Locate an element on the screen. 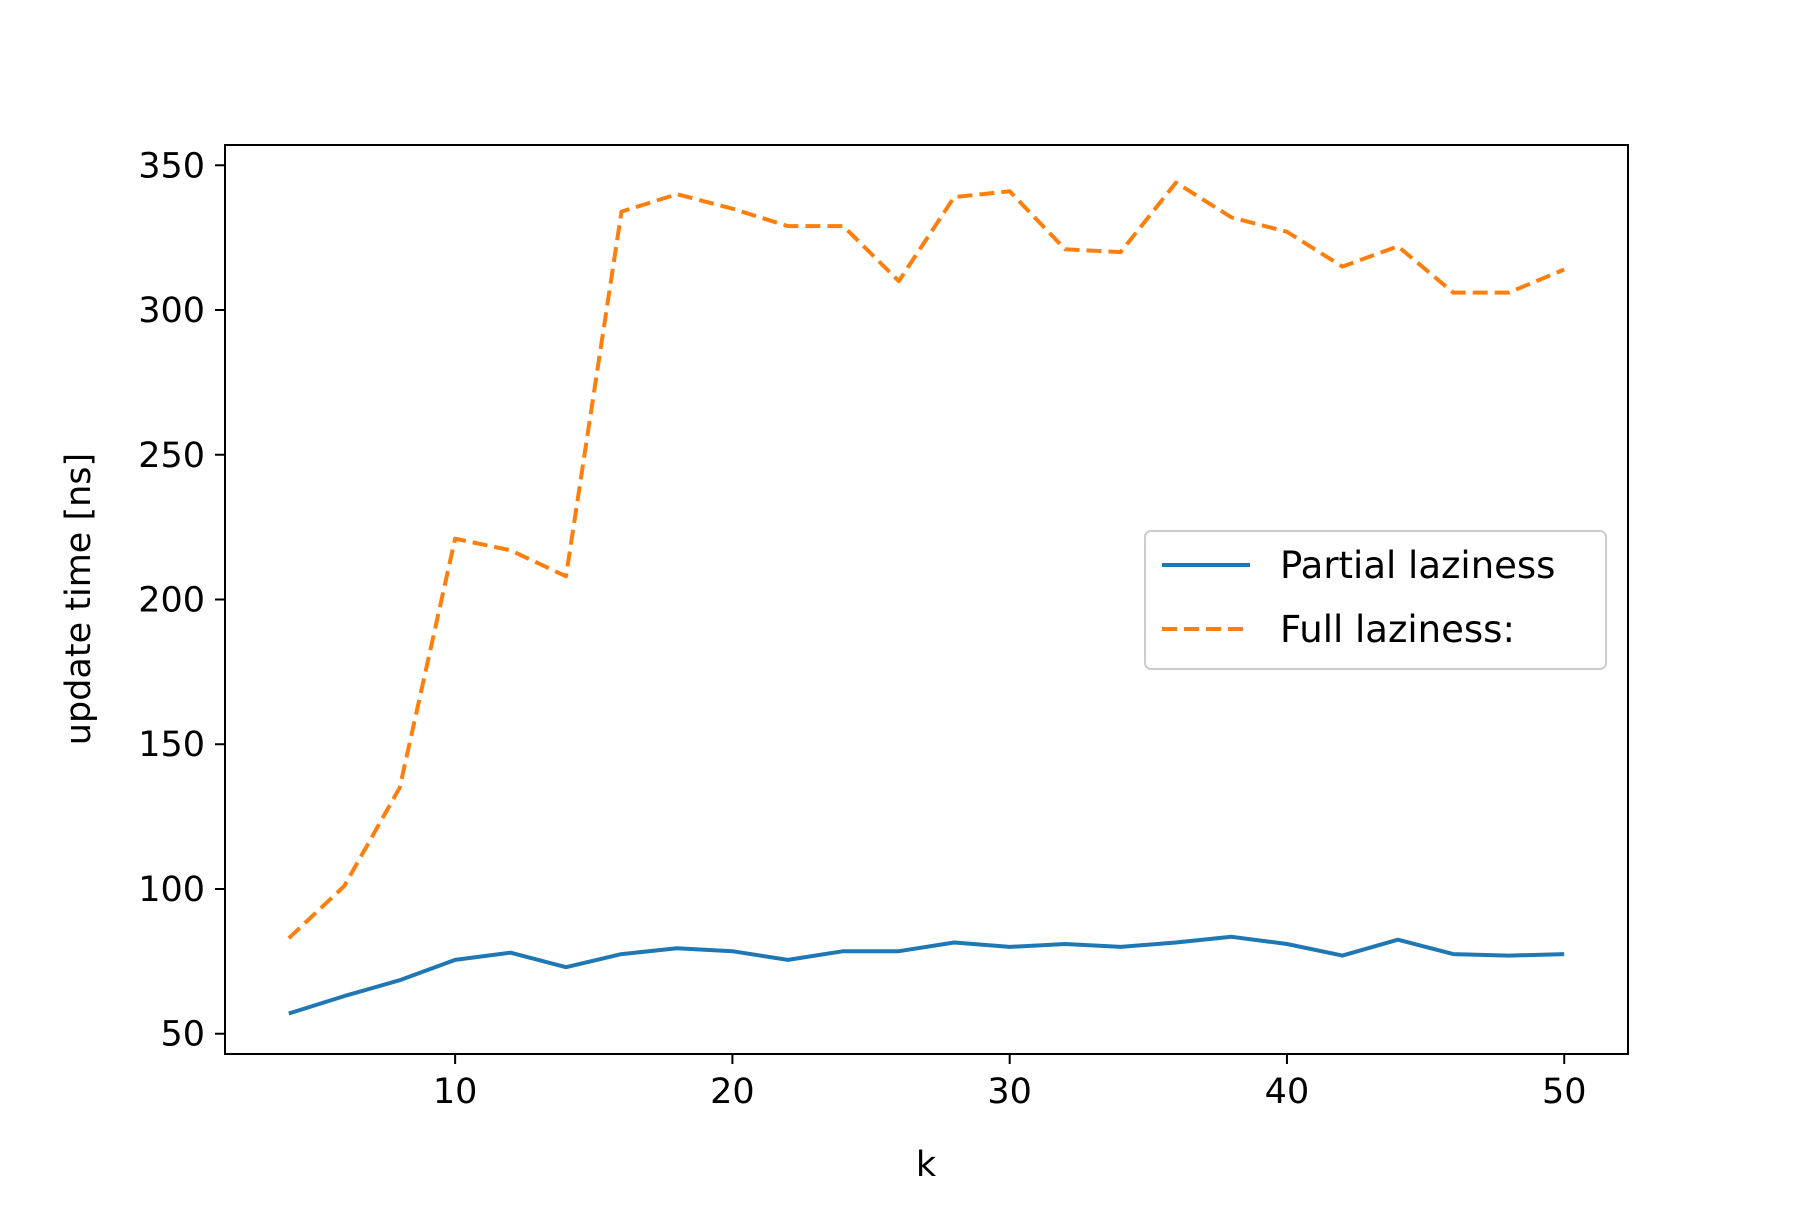 The image size is (1800, 1205). series-line-partial-laziness is located at coordinates (926, 975).